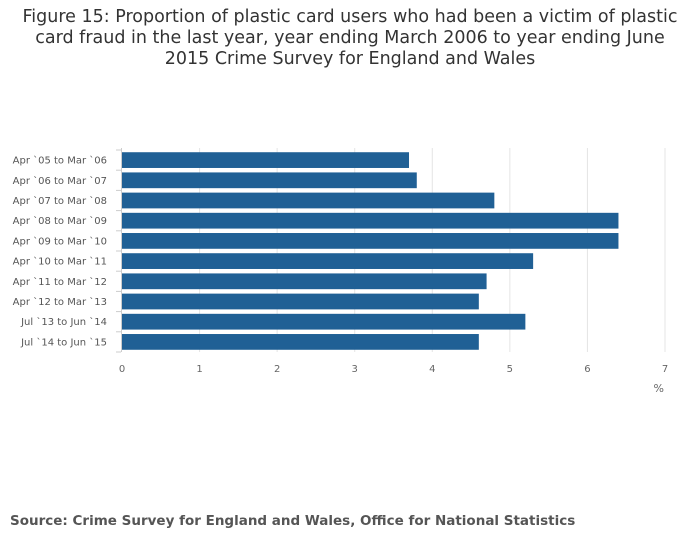 The height and width of the screenshot is (549, 700). I want to click on x-axis-label: %, so click(659, 388).